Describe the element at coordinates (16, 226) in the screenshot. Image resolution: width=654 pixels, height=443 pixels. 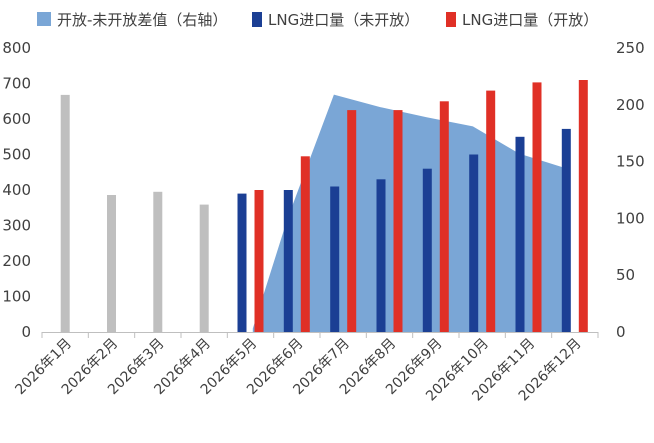
I see `left-tick-label: 300` at that location.